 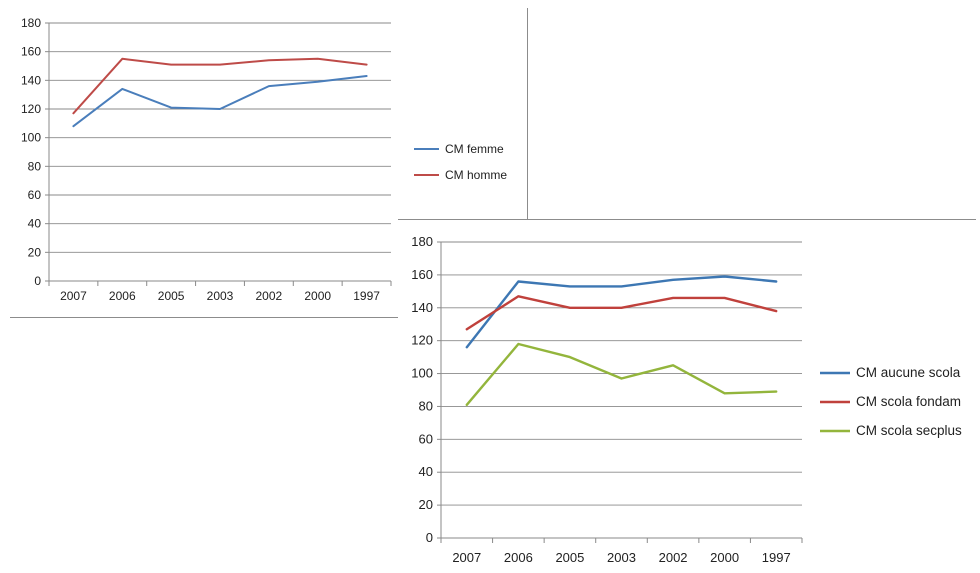 What do you see at coordinates (518, 557) in the screenshot?
I see `chart-2-x-tick-label: 2006` at bounding box center [518, 557].